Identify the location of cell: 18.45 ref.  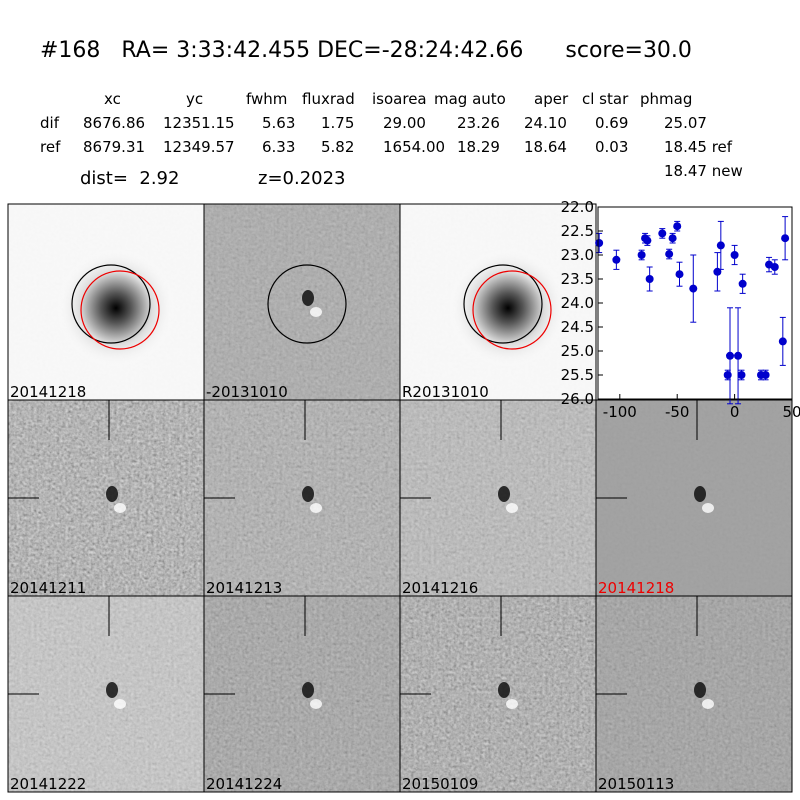
(698, 147).